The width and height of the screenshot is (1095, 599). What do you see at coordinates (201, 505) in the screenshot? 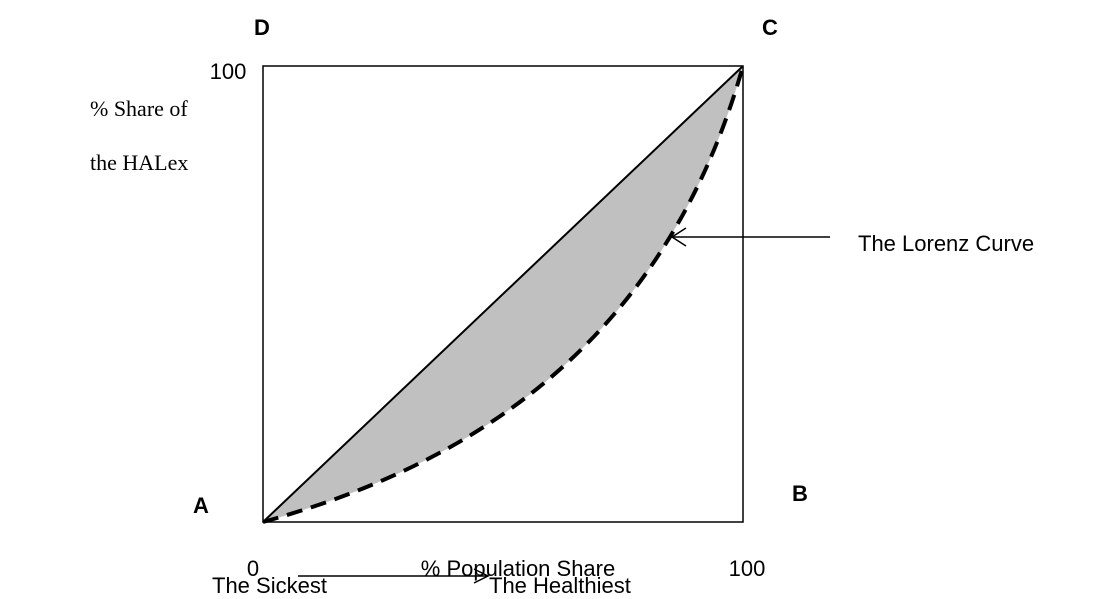
I see `corner-a: A` at bounding box center [201, 505].